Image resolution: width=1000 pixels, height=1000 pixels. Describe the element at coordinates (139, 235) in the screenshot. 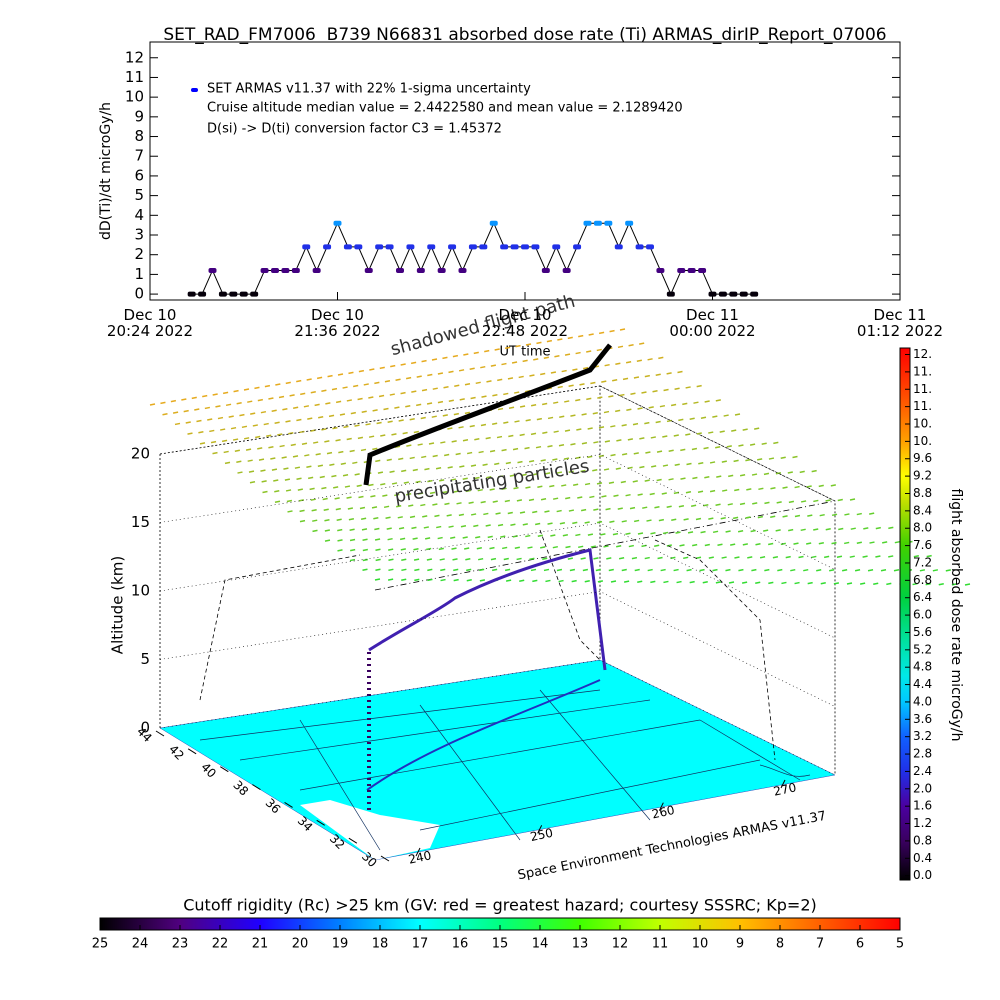

I see `y-tick-label: 3` at that location.